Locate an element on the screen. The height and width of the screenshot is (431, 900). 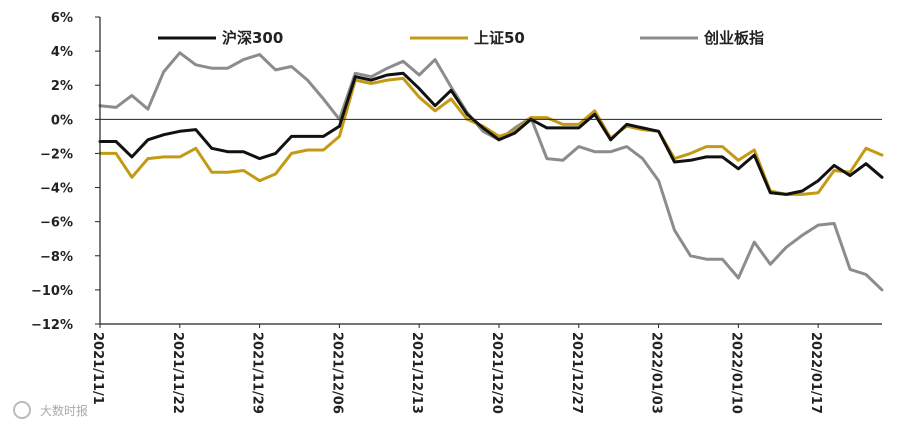
y-tick-label: −8% is located at coordinates (56, 257).